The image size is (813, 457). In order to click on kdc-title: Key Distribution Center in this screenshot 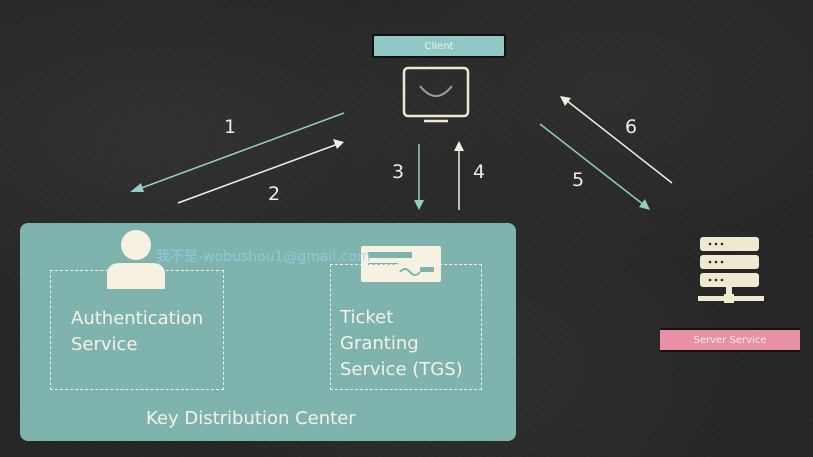, I will do `click(251, 418)`.